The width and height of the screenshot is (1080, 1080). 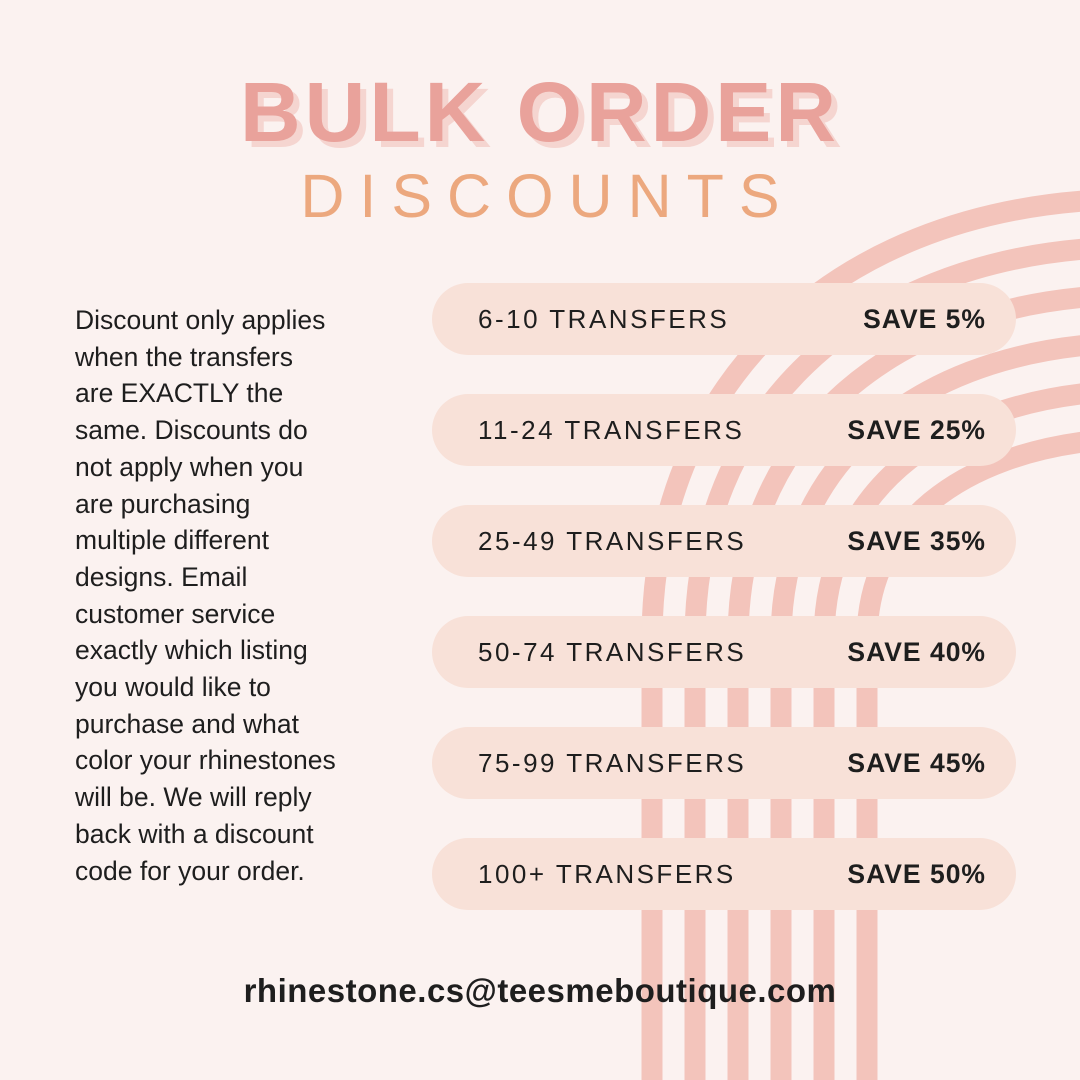 What do you see at coordinates (612, 762) in the screenshot?
I see `tier-range-label: 75-99 TRANSFERS` at bounding box center [612, 762].